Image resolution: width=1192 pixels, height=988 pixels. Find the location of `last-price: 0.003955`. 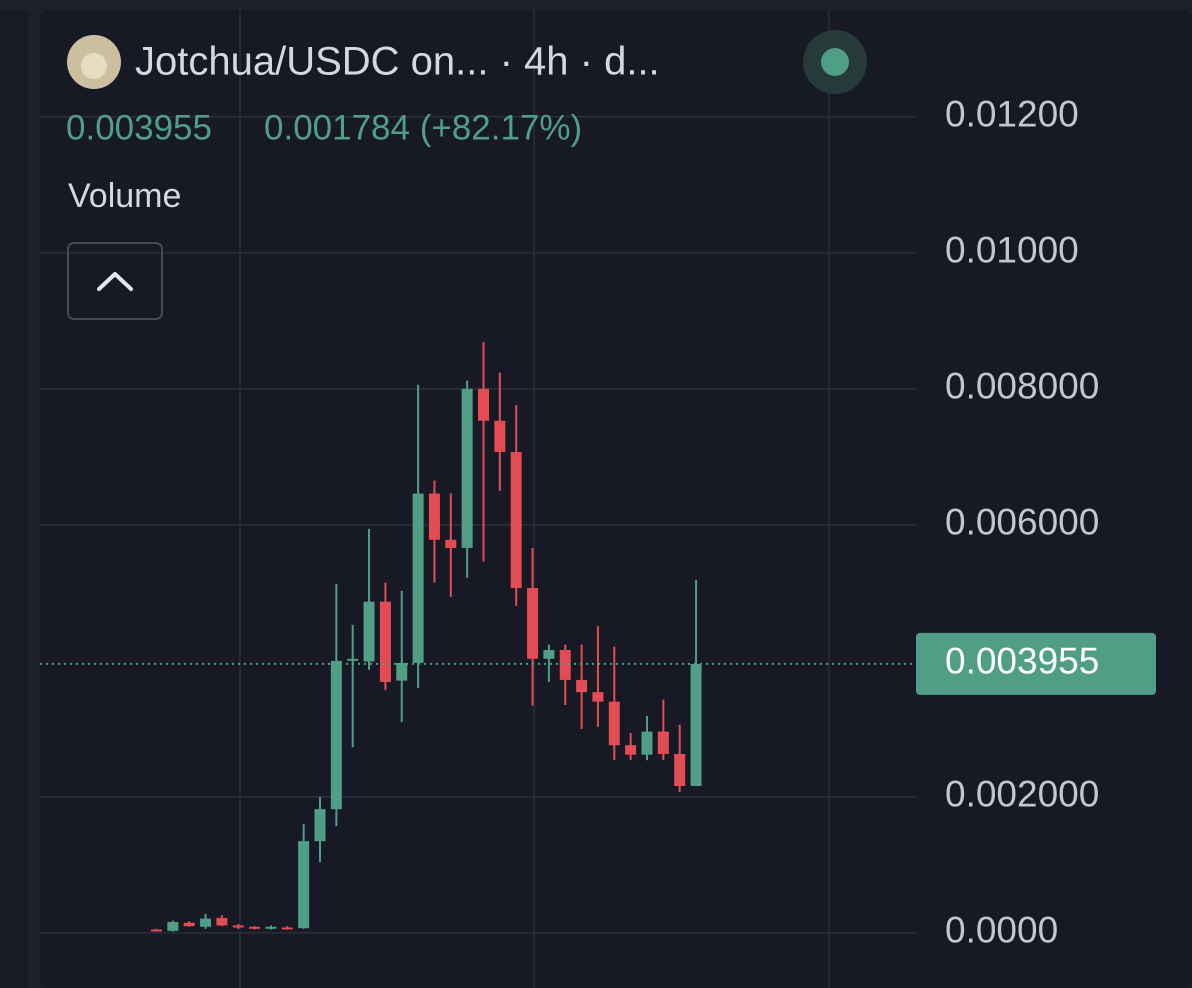

last-price: 0.003955 is located at coordinates (139, 127).